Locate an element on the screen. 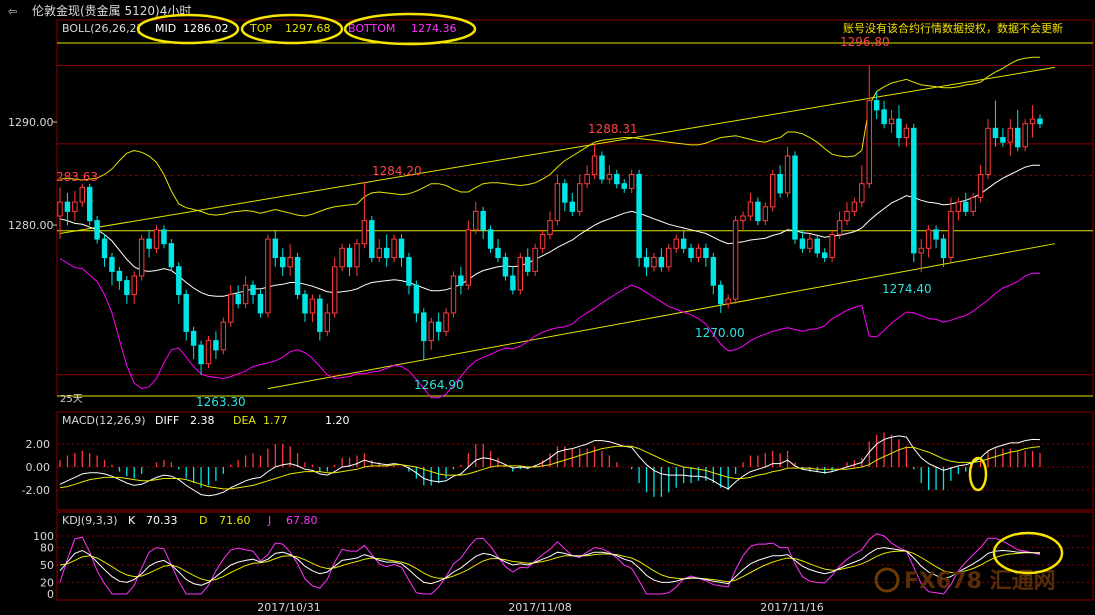 This screenshot has width=1095, height=615. kdj-y-tick-label: 20 is located at coordinates (47, 582).